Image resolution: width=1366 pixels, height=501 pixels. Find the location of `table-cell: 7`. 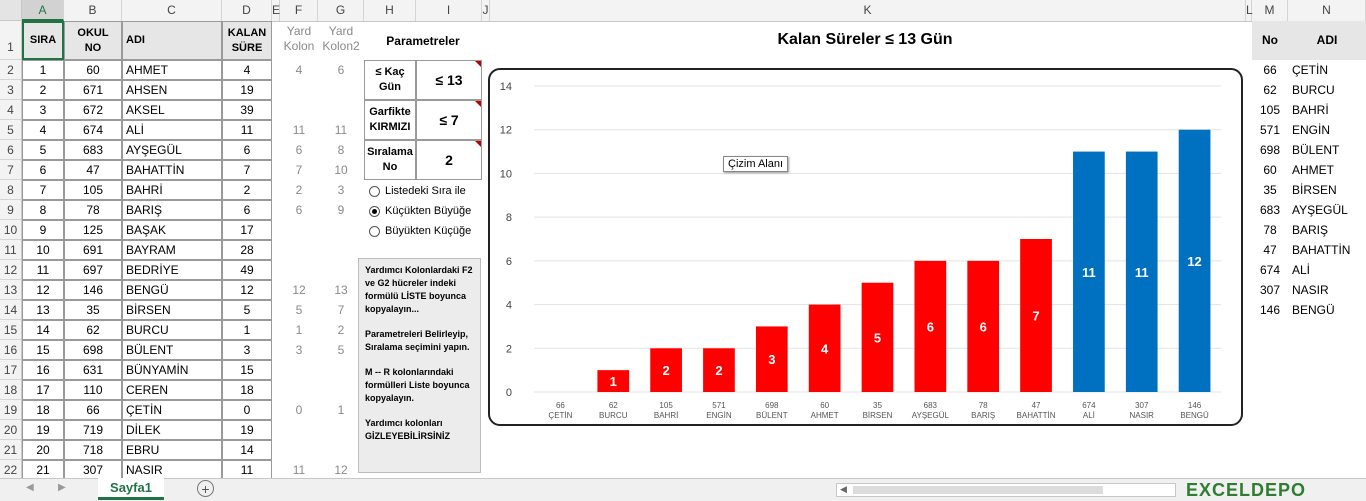

table-cell: 7 is located at coordinates (247, 170).